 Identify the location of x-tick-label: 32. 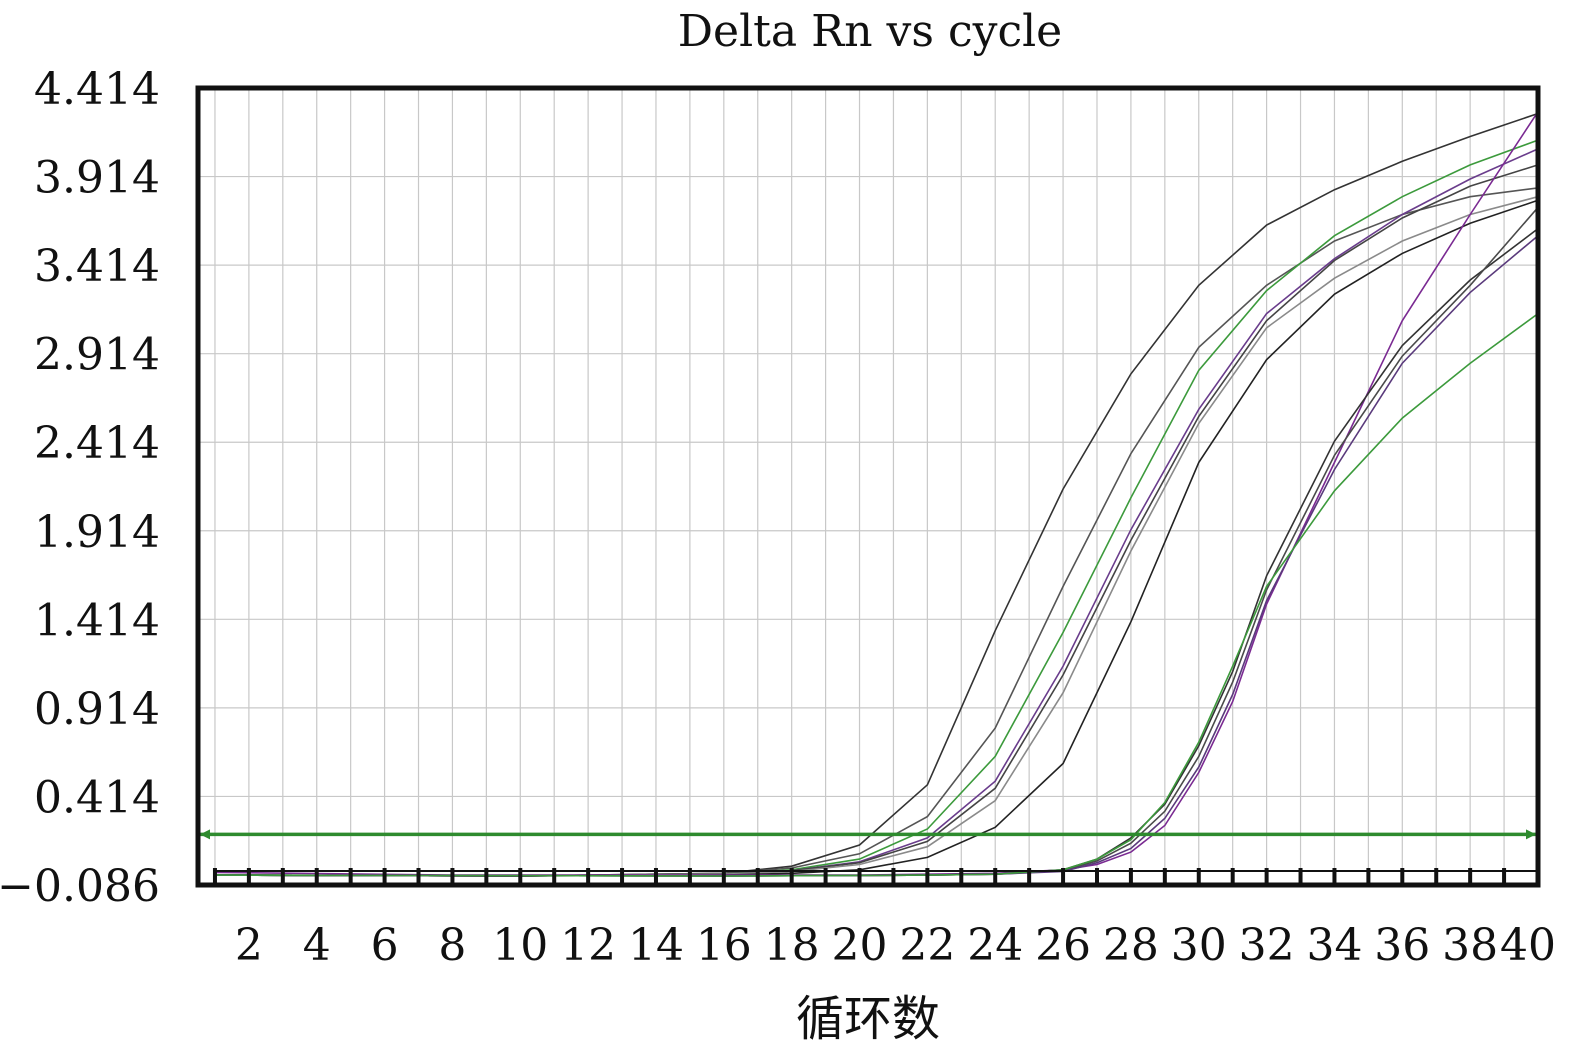
(1267, 945).